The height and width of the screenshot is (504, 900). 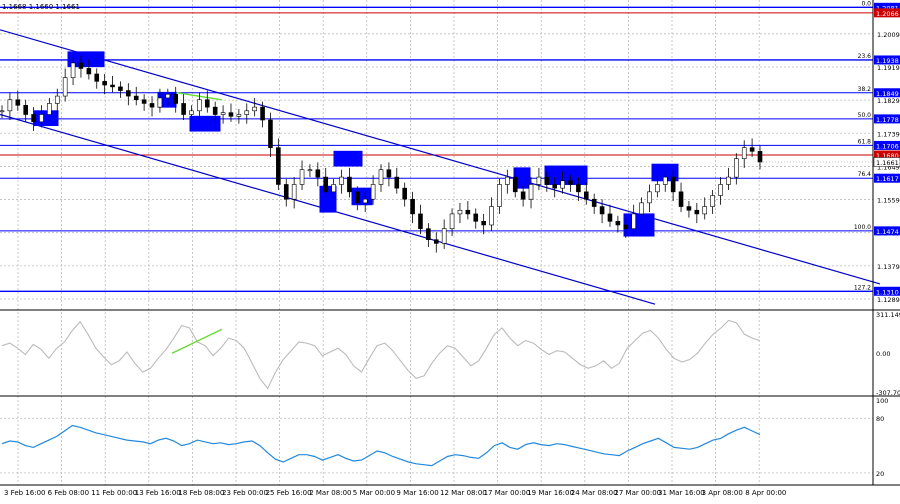 What do you see at coordinates (888, 201) in the screenshot?
I see `price-tick-label: 1.1559` at bounding box center [888, 201].